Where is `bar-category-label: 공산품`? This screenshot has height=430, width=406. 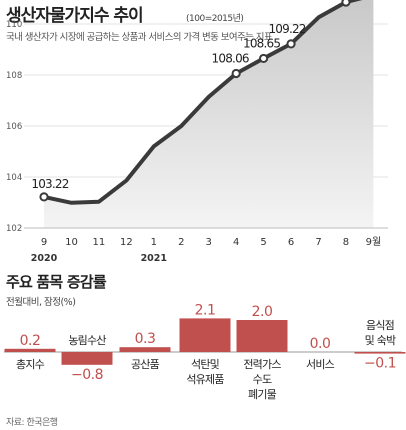 bar-category-label: 공산품 is located at coordinates (145, 364).